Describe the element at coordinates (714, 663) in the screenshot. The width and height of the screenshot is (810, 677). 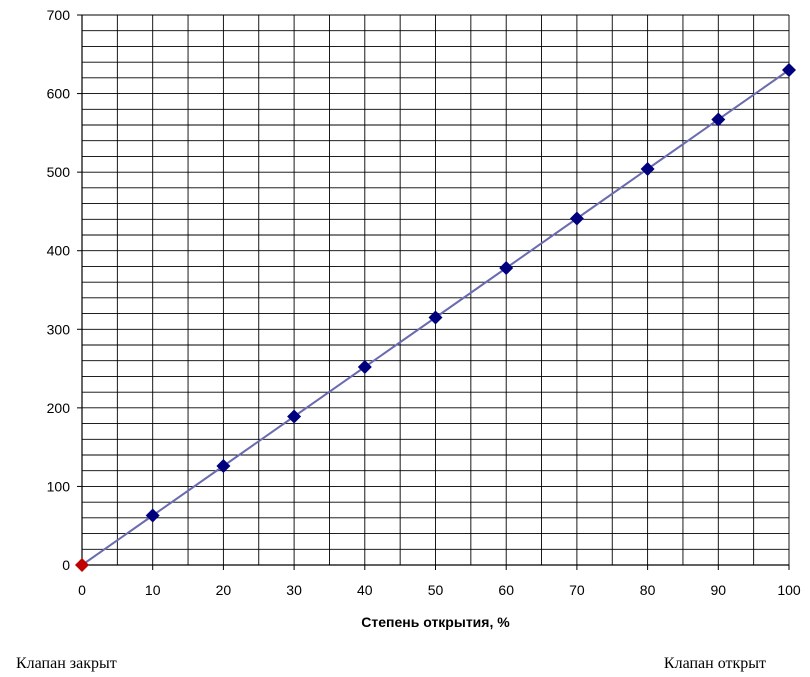
I see `valve-open-label: Клапан открыт` at that location.